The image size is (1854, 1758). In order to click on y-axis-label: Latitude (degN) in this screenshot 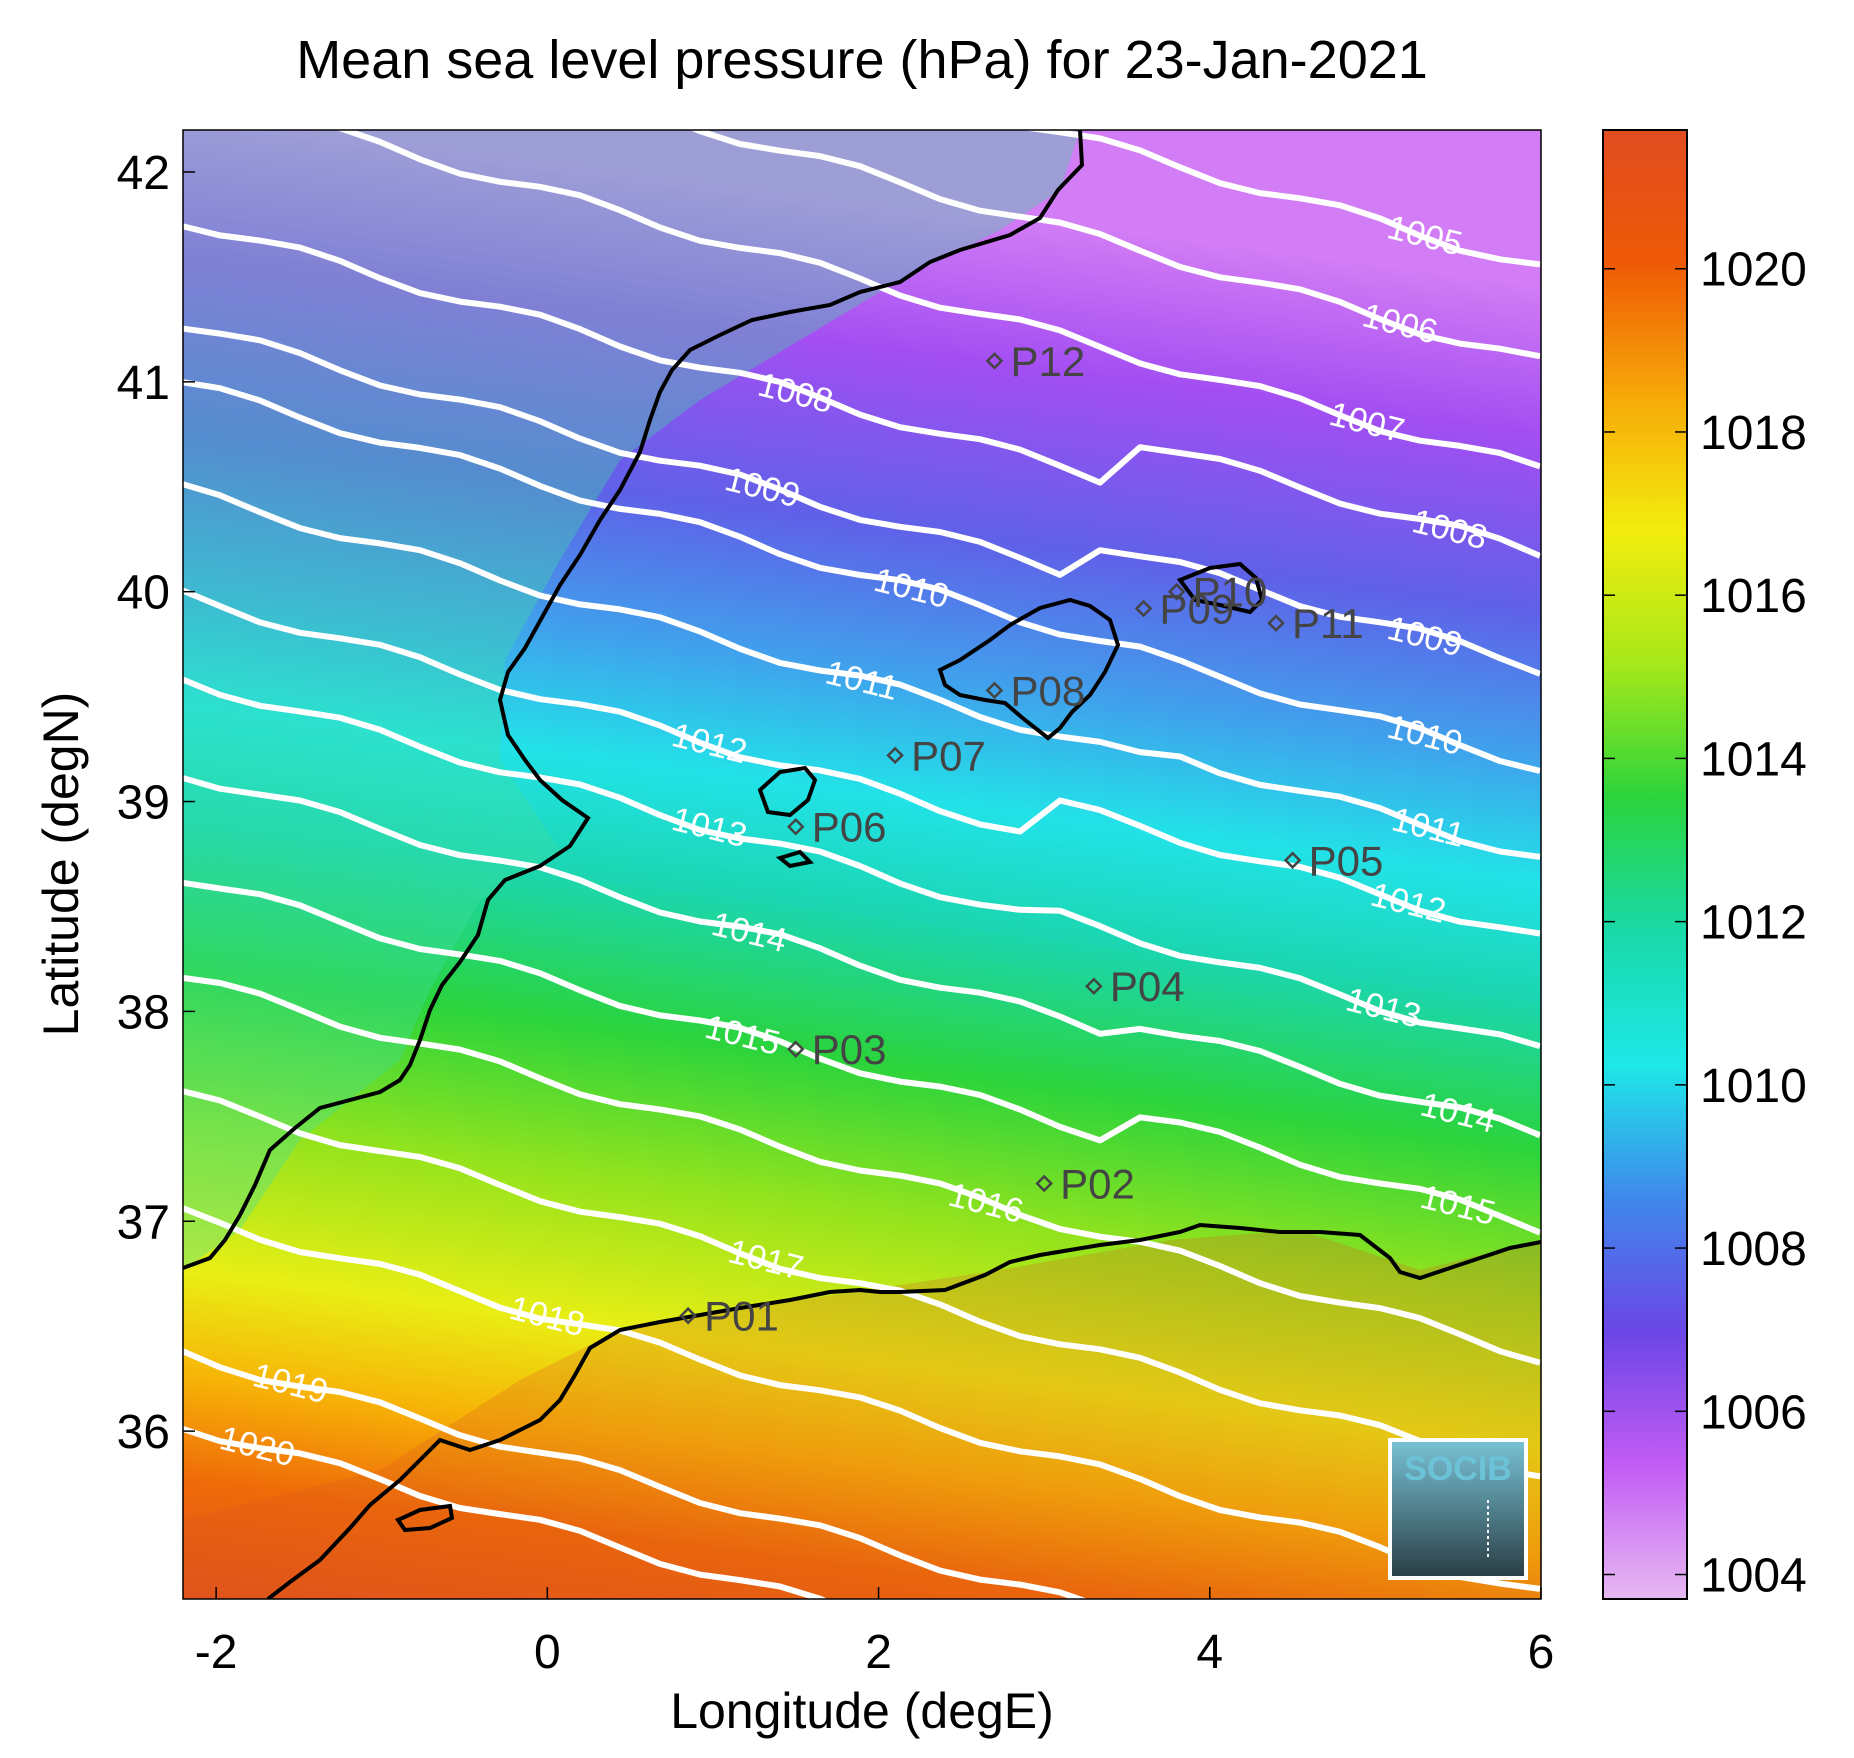, I will do `click(61, 864)`.